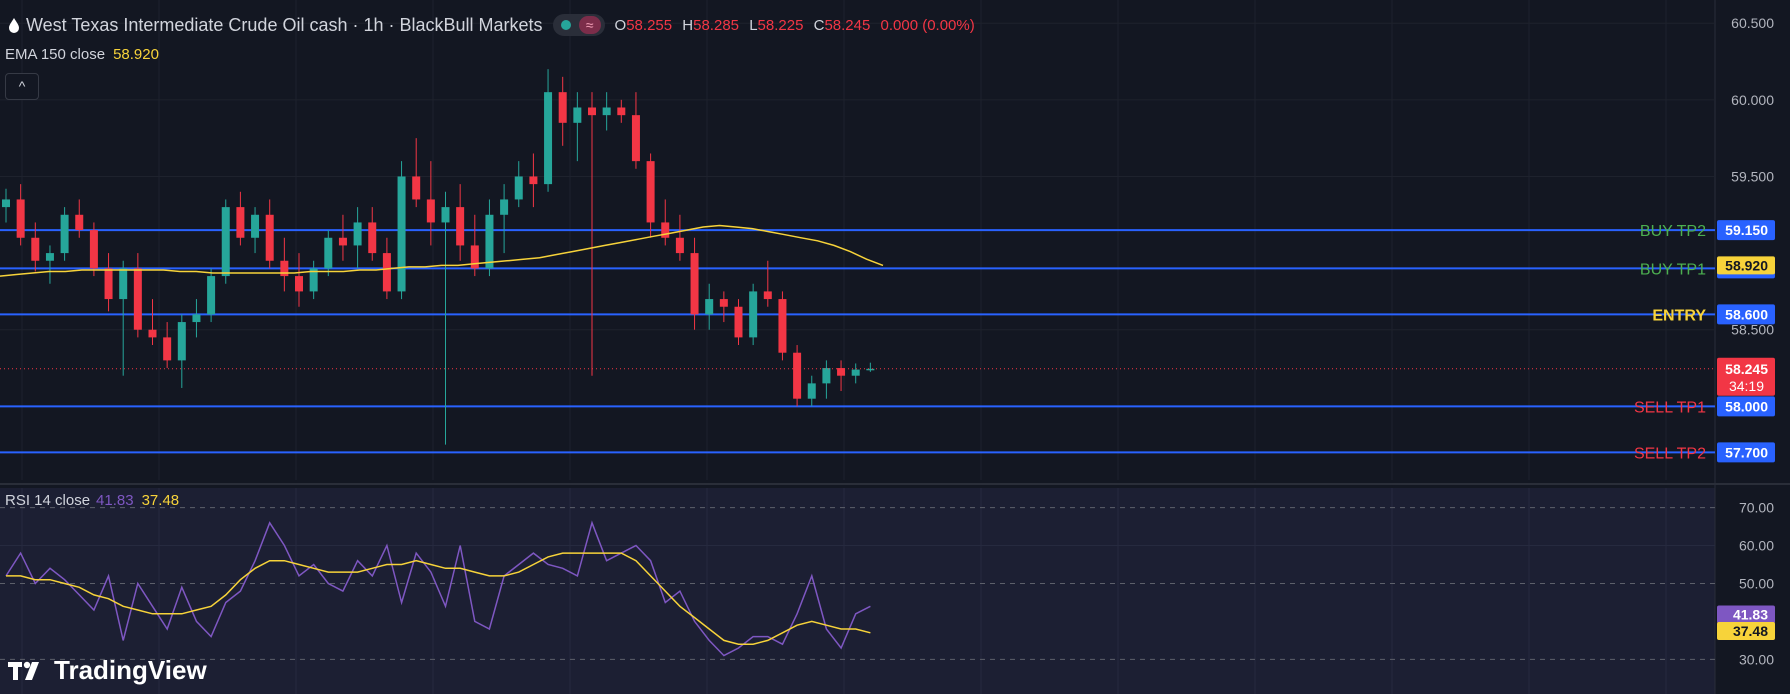 This screenshot has height=694, width=1790. What do you see at coordinates (649, 25) in the screenshot?
I see `open-value: 58.255` at bounding box center [649, 25].